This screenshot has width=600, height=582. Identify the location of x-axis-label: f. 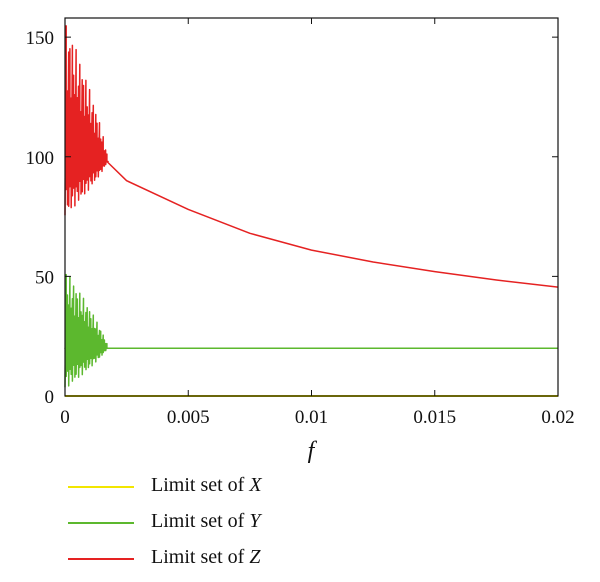
(313, 451).